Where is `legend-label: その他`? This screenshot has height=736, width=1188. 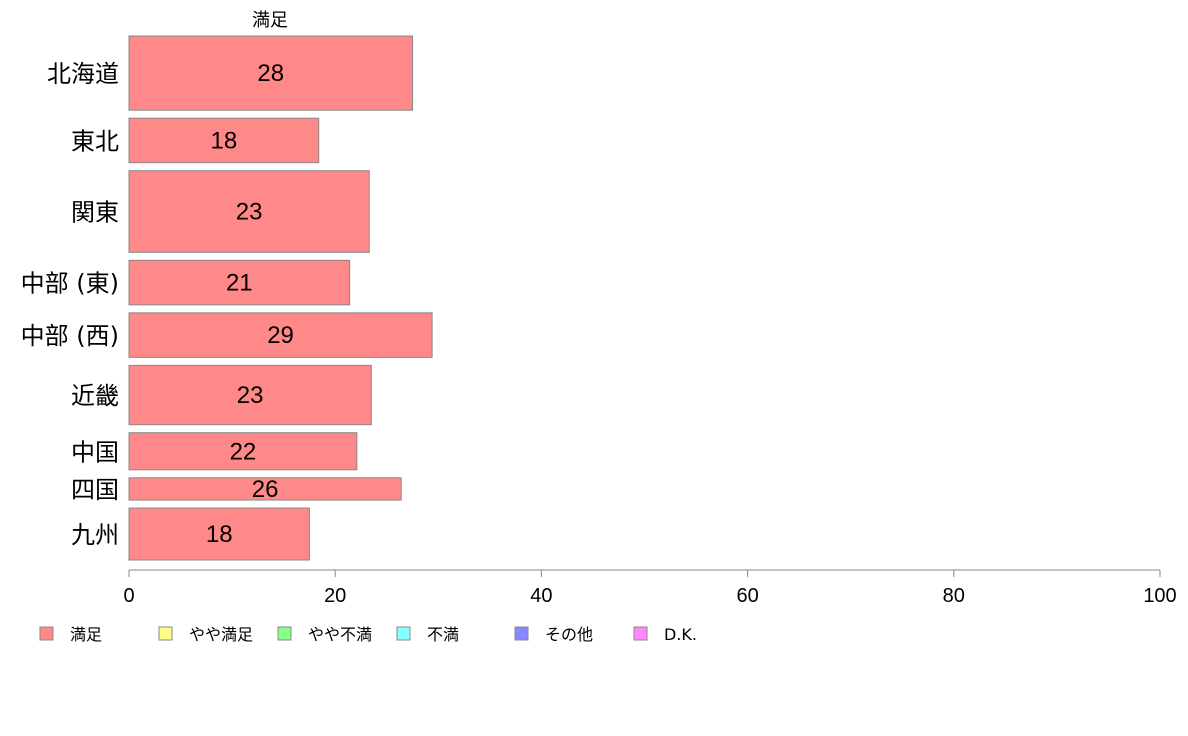 legend-label: その他 is located at coordinates (569, 634).